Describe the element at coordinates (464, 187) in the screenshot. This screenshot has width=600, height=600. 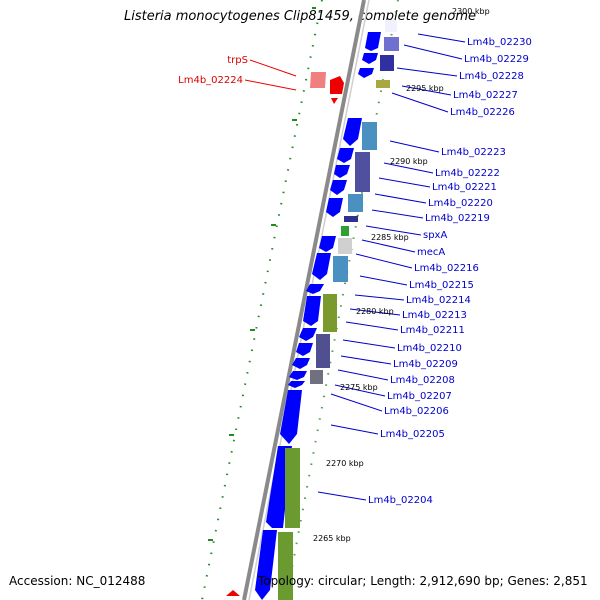
I see `gene-label: Lm4b_02221` at that location.